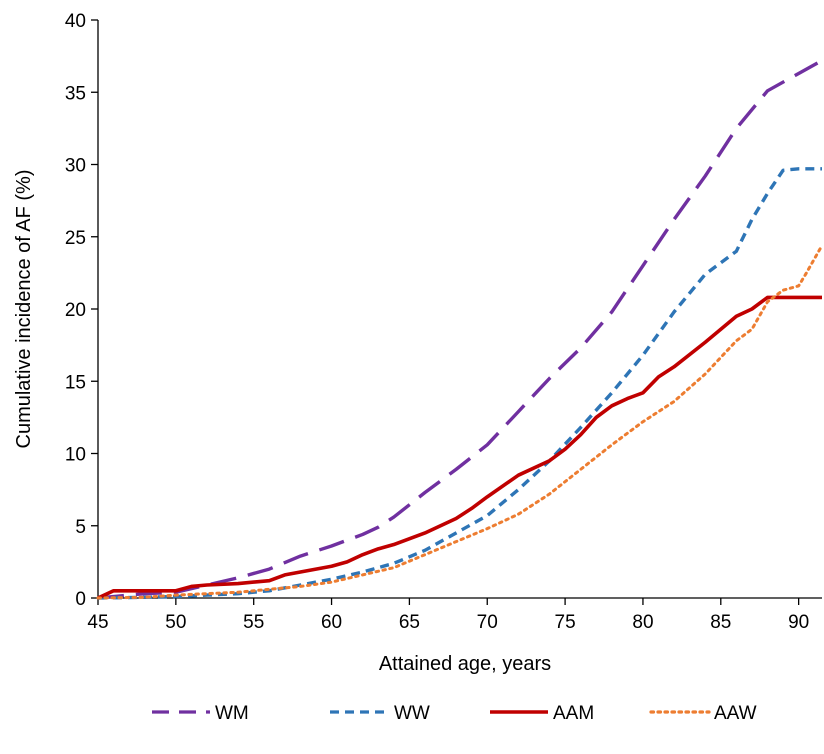  What do you see at coordinates (253, 622) in the screenshot?
I see `x-tick-label: 55` at bounding box center [253, 622].